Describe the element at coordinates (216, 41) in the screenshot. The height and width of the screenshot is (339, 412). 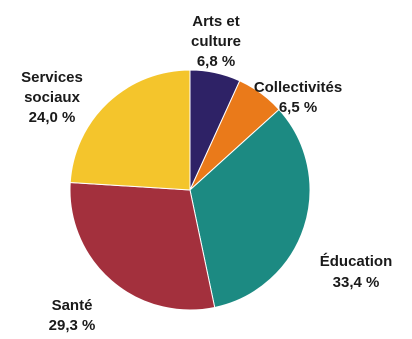
I see `label-arts-et-culture-line2: culture` at that location.